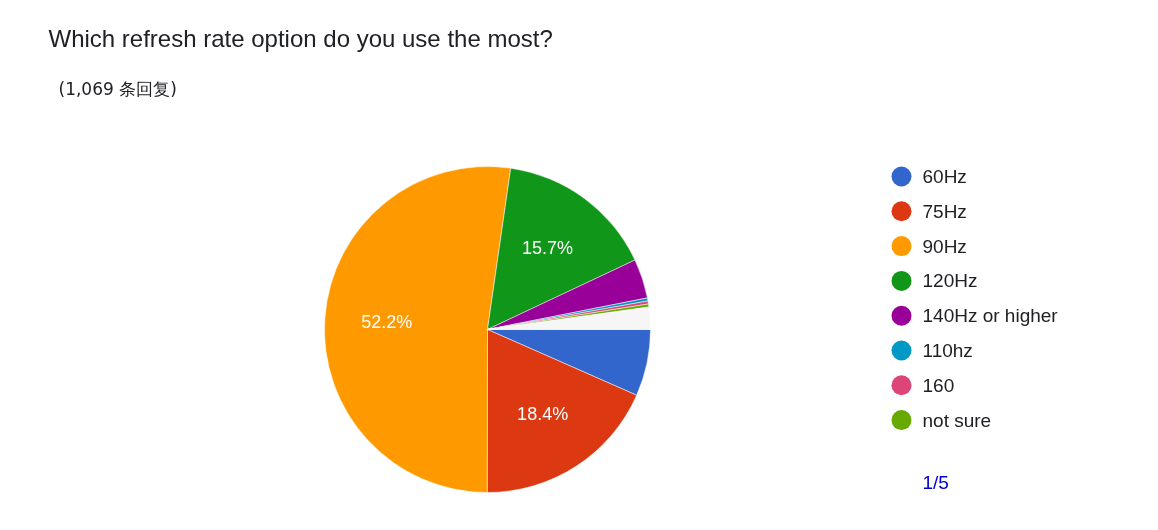 The height and width of the screenshot is (530, 1158). Describe the element at coordinates (117, 88) in the screenshot. I see `text: (1,069 条回复)` at that location.